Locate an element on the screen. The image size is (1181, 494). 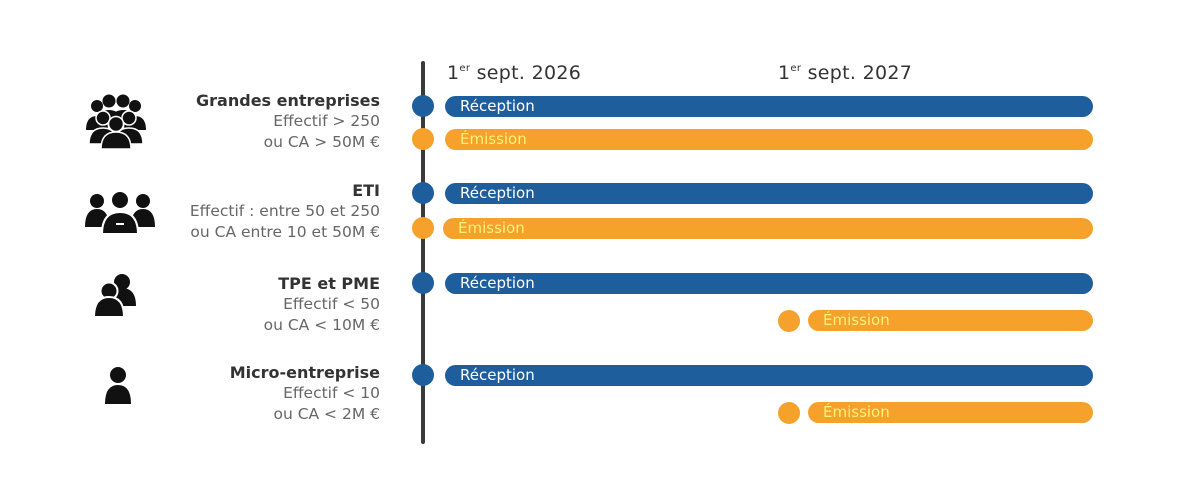
category-criteria-line: ou CA > 50M € is located at coordinates (321, 142).